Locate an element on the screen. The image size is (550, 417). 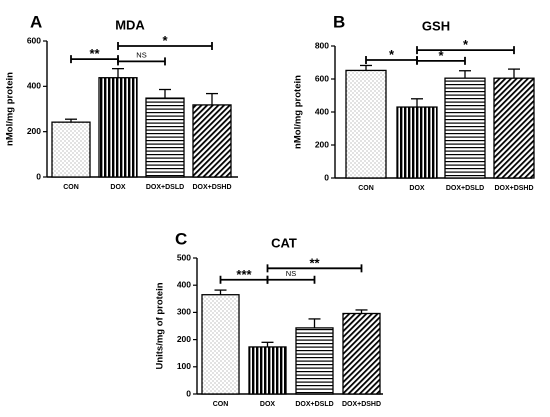
chart-title: CAT is located at coordinates (284, 242).